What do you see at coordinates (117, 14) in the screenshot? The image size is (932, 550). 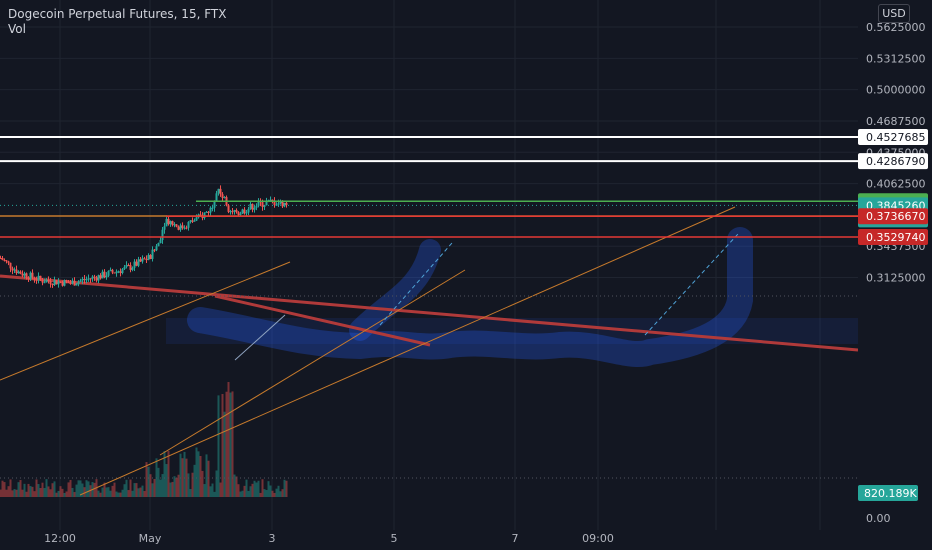 I see `symbol-title: Dogecoin Perpetual Futures, 15, FTX` at bounding box center [117, 14].